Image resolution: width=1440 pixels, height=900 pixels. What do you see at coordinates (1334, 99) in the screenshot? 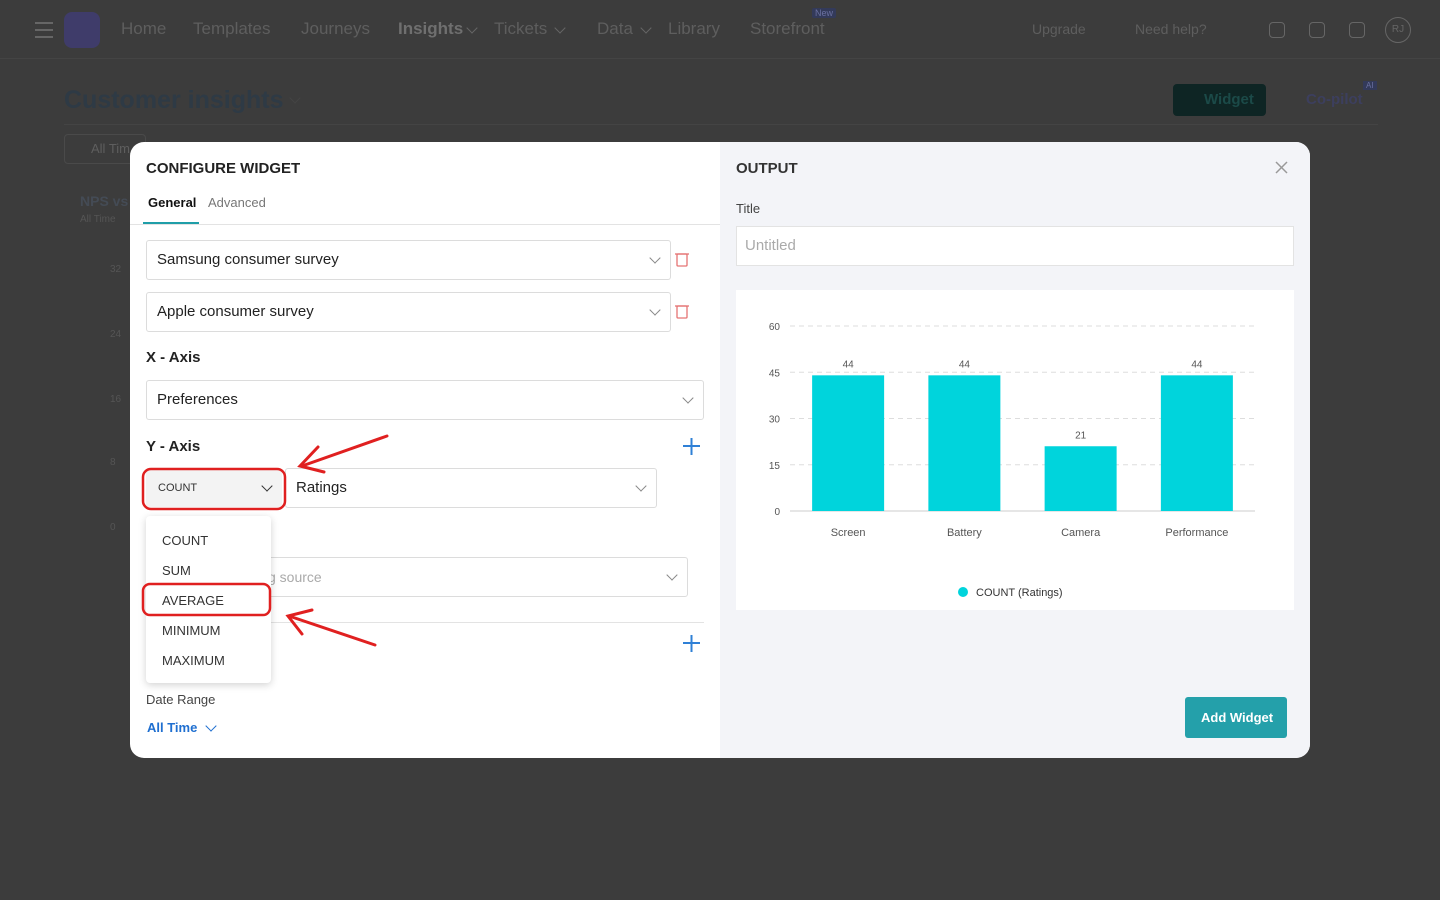
I see `copilot-button: Co-pilot` at bounding box center [1334, 99].